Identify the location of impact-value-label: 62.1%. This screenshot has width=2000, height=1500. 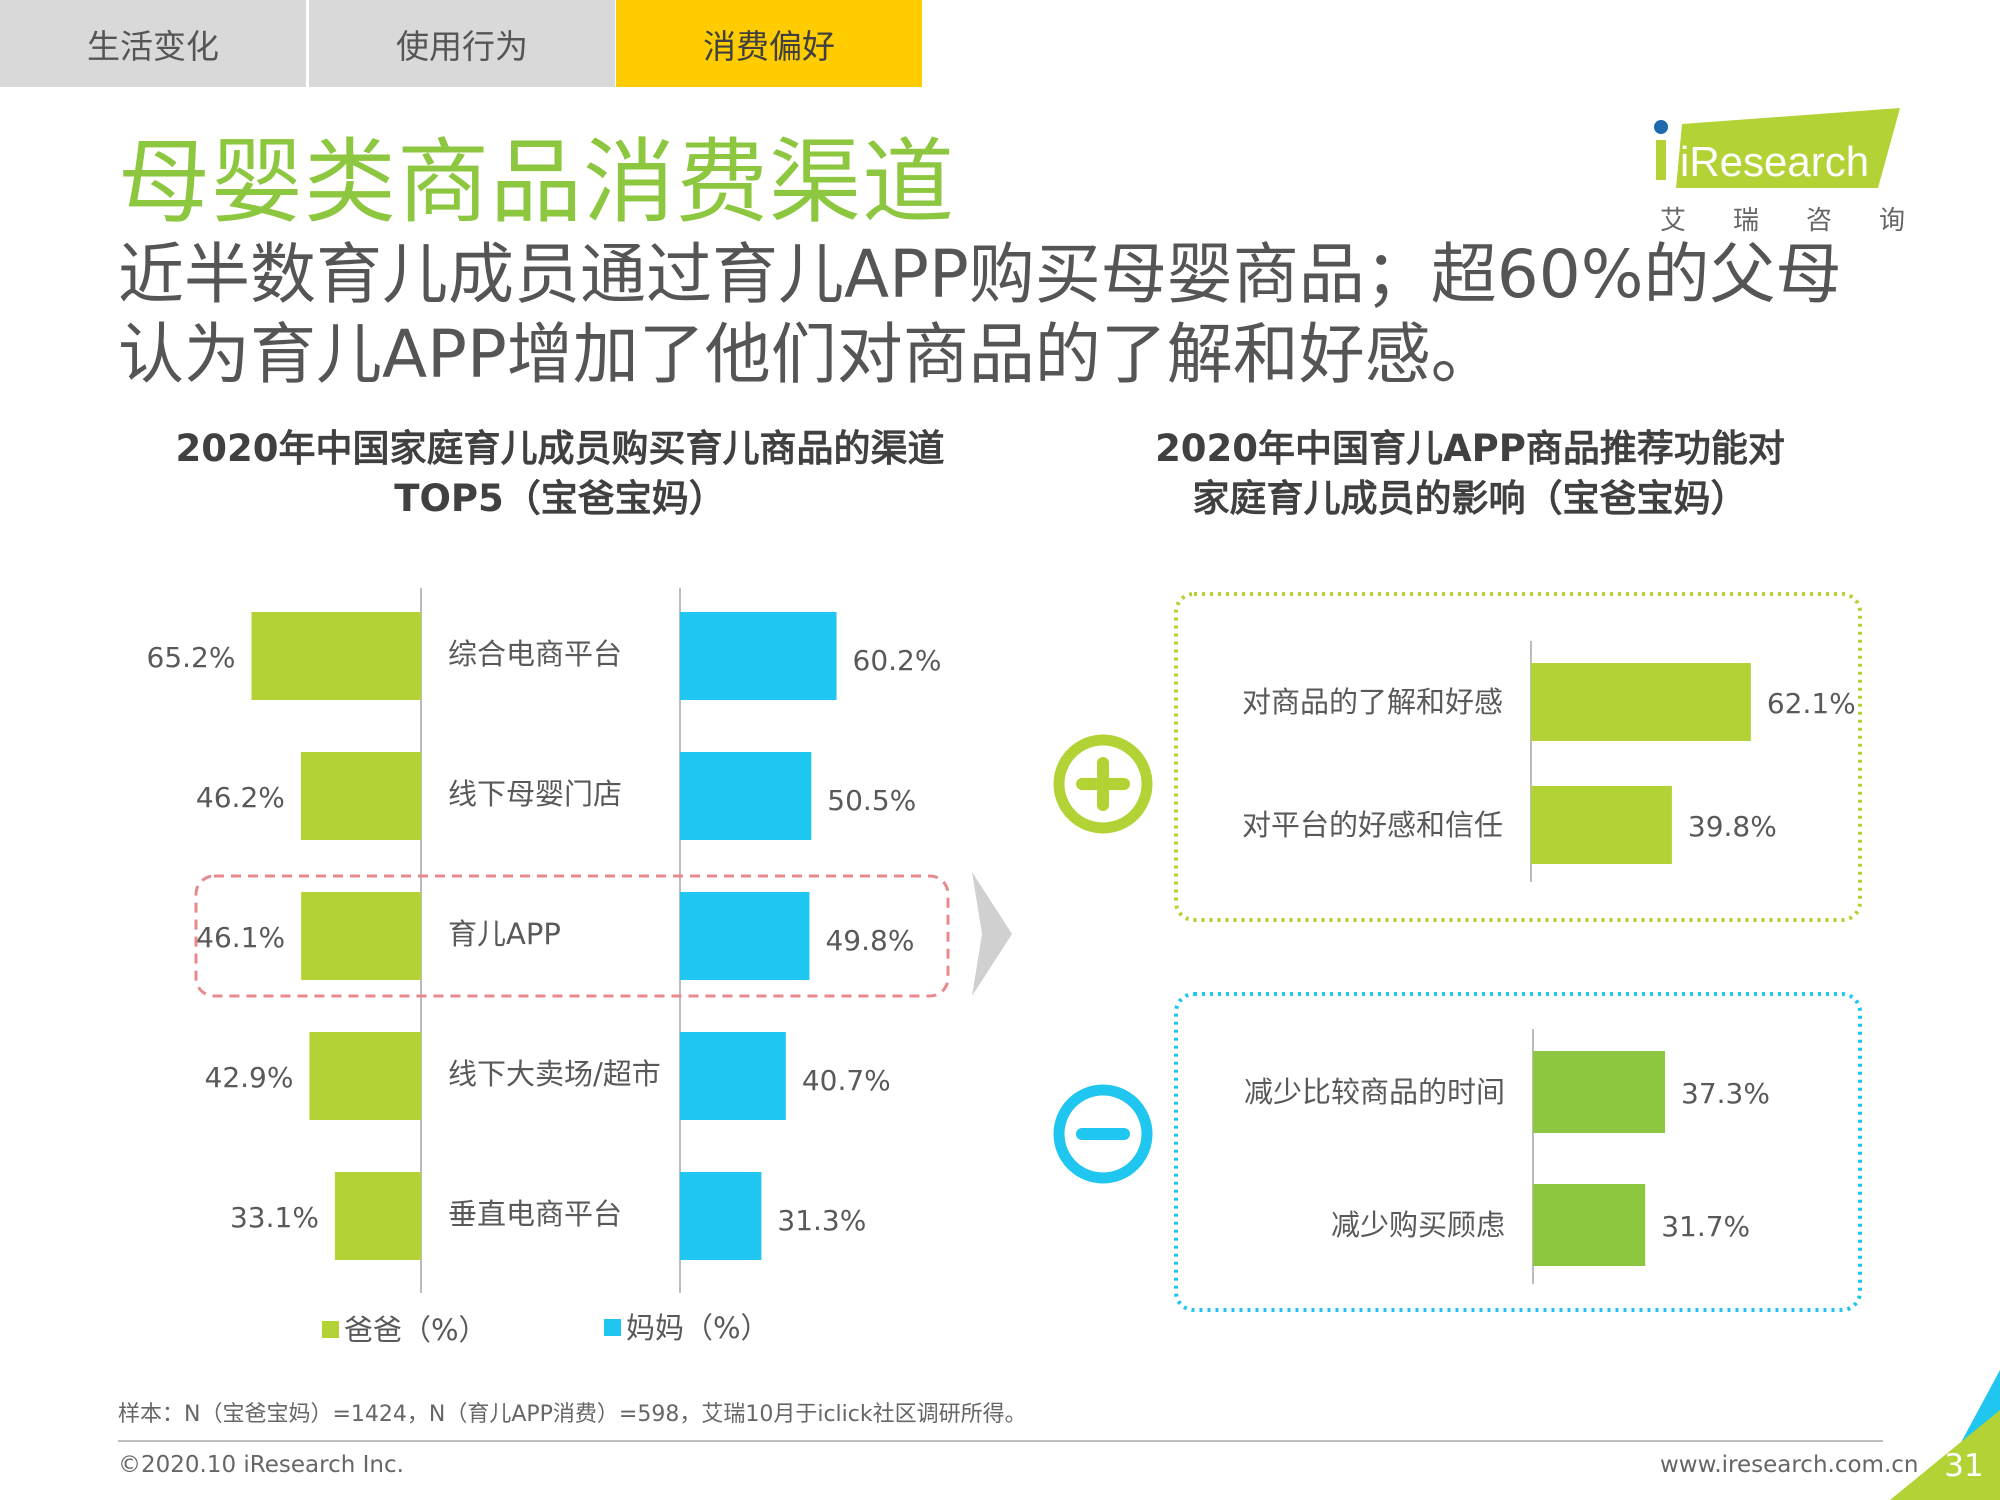
(1811, 703).